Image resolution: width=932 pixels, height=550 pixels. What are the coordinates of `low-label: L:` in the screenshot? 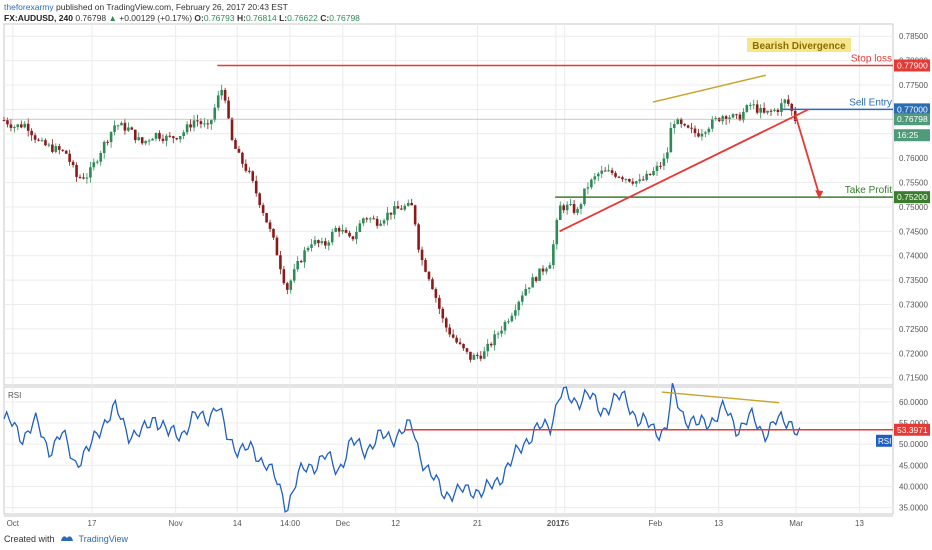 It's located at (283, 18).